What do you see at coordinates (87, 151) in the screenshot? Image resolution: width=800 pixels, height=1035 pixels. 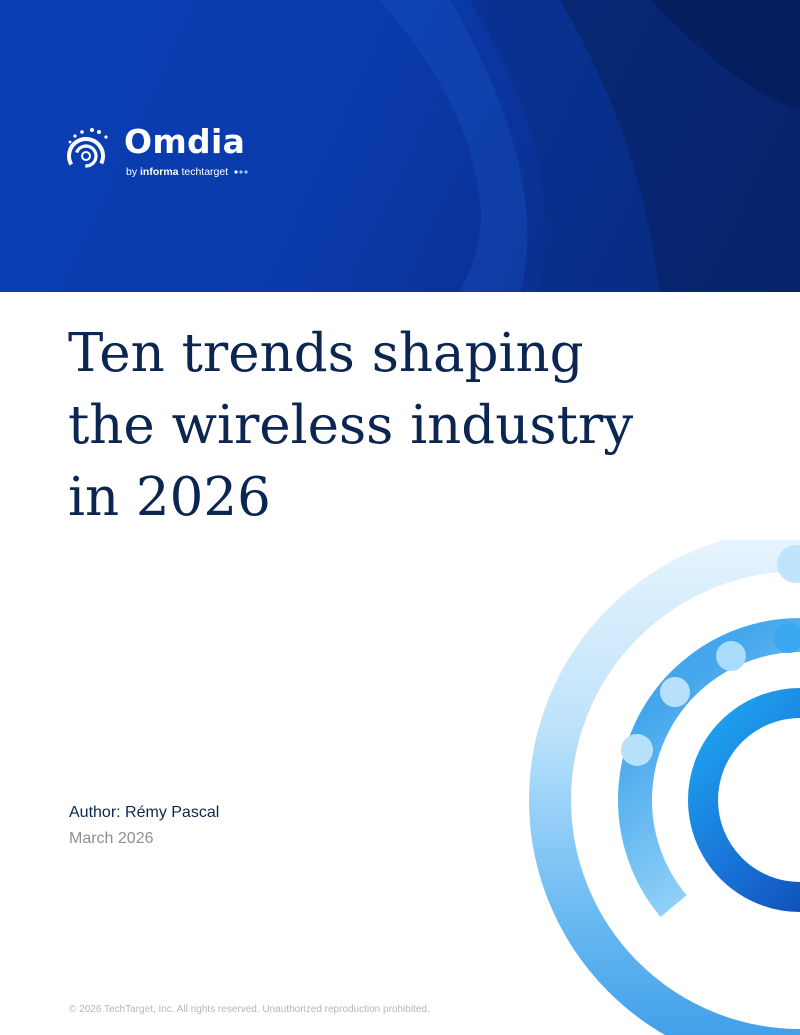 I see `omdia-logo-mark-icon` at bounding box center [87, 151].